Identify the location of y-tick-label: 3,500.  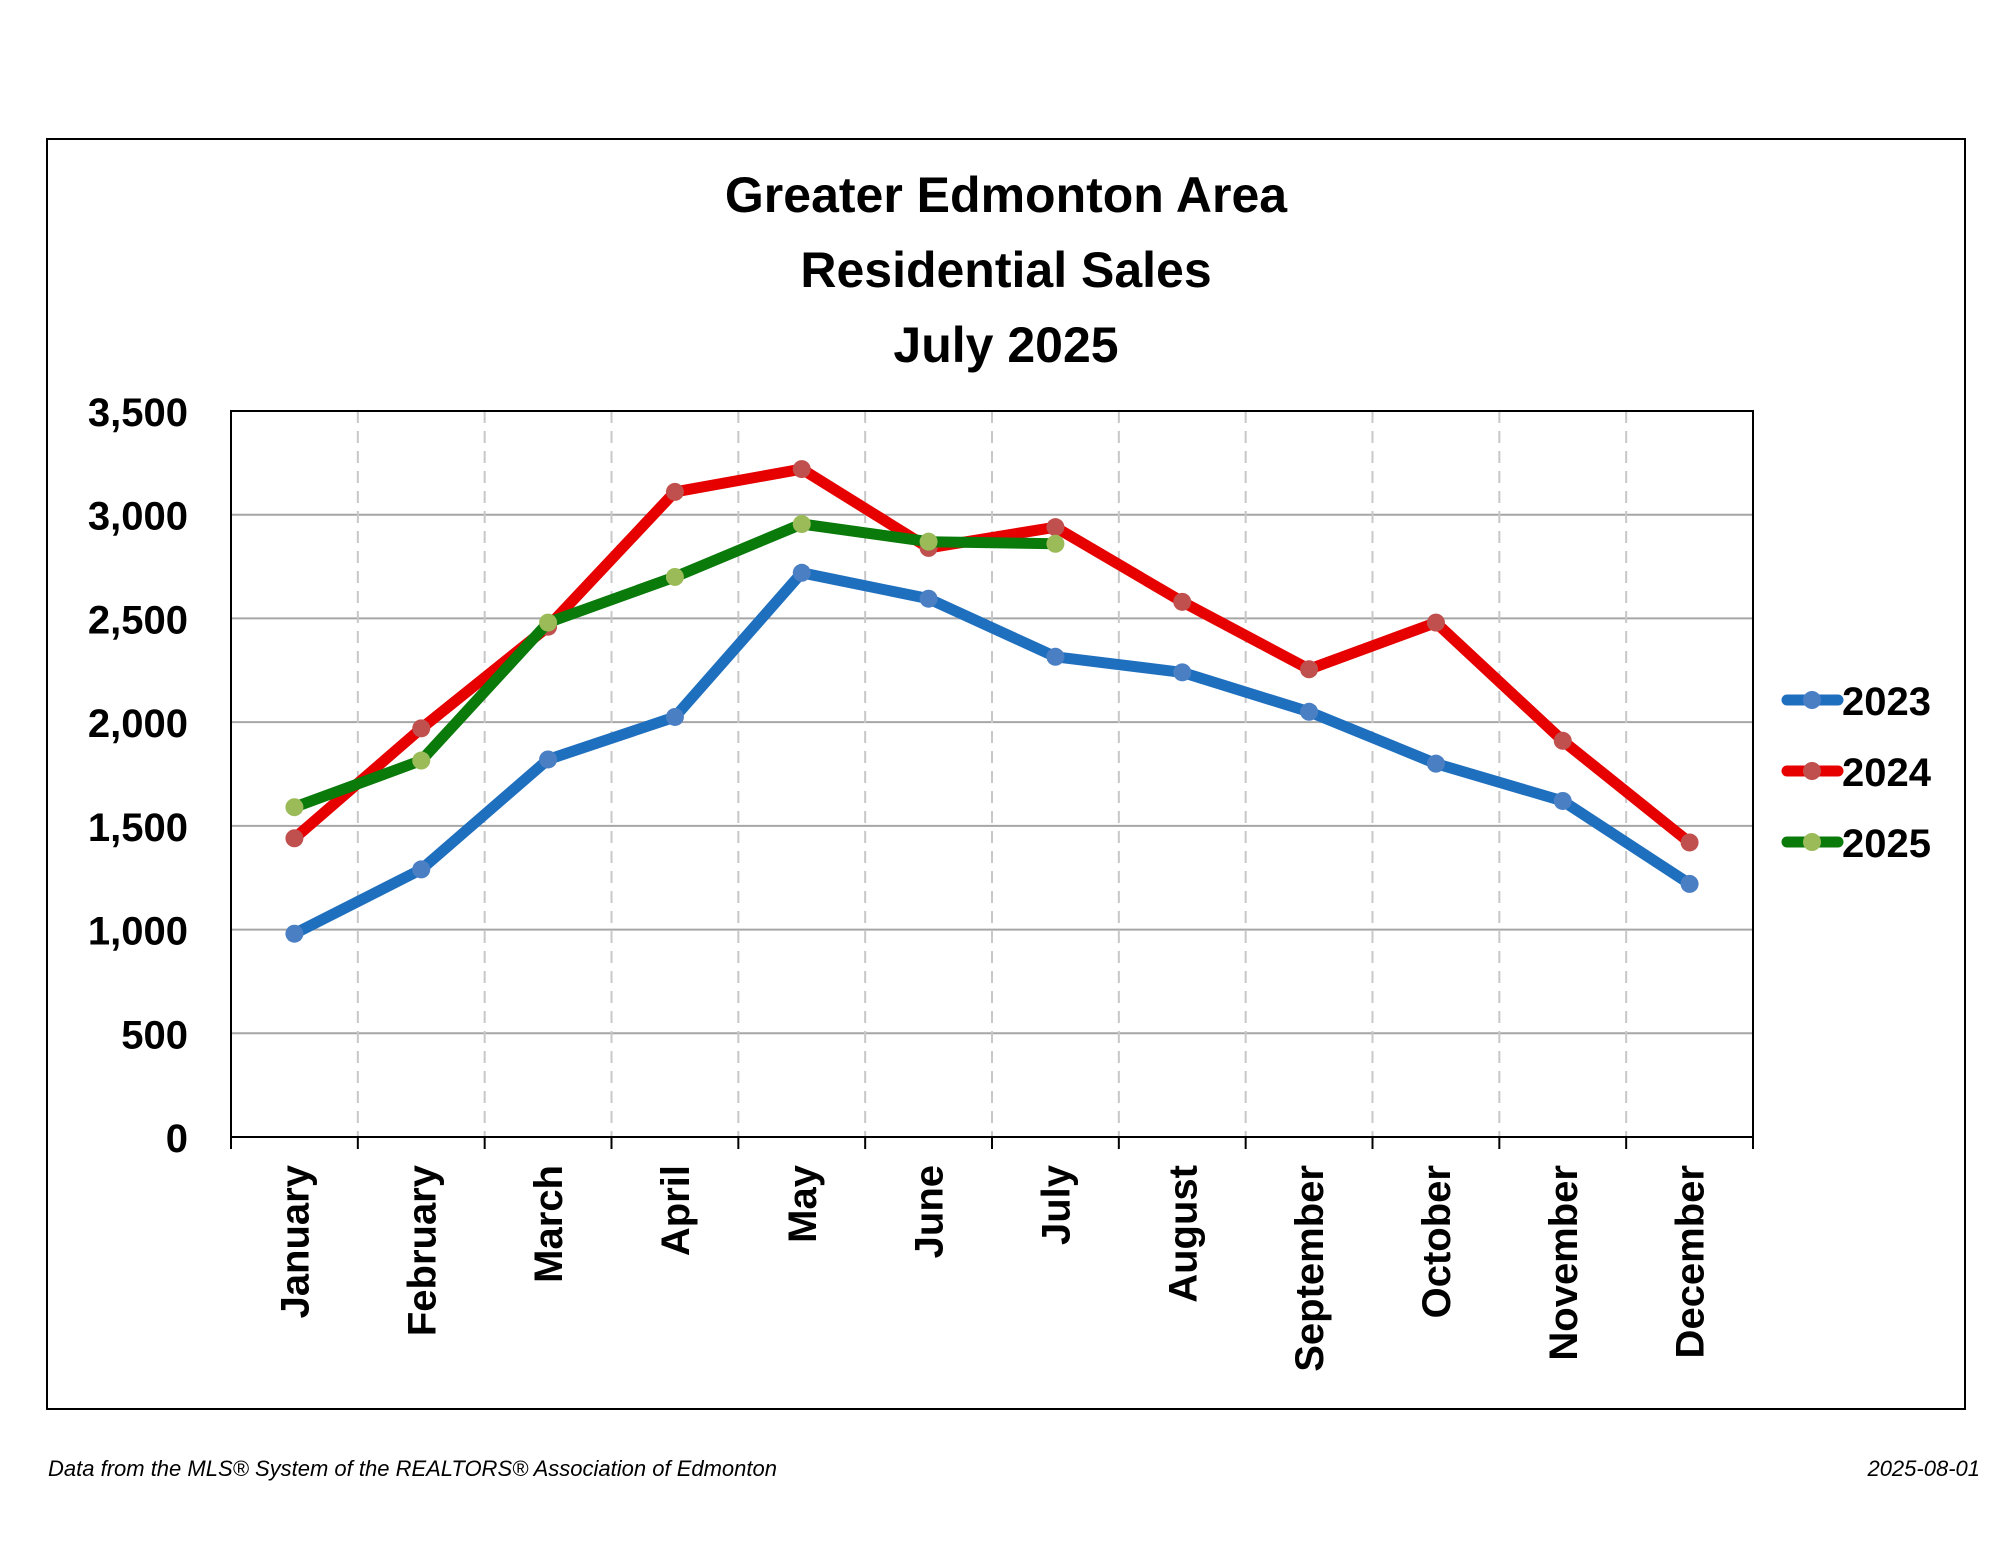
(138, 413).